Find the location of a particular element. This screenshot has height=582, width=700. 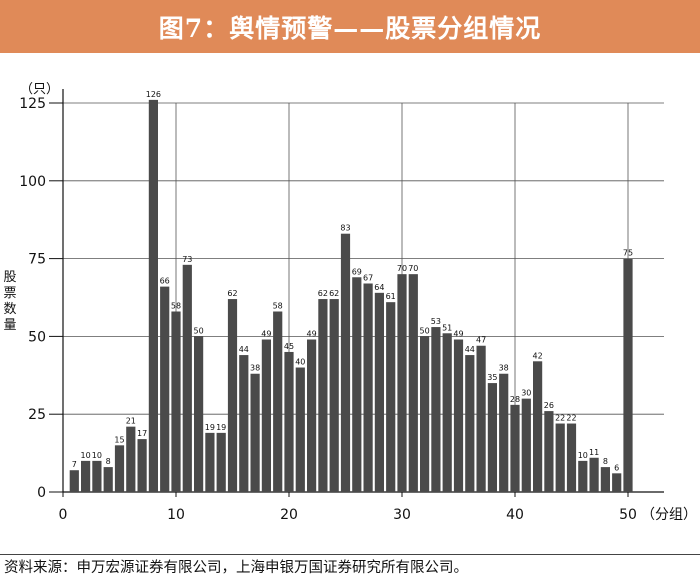

y-tick-label: 25 is located at coordinates (37, 415).